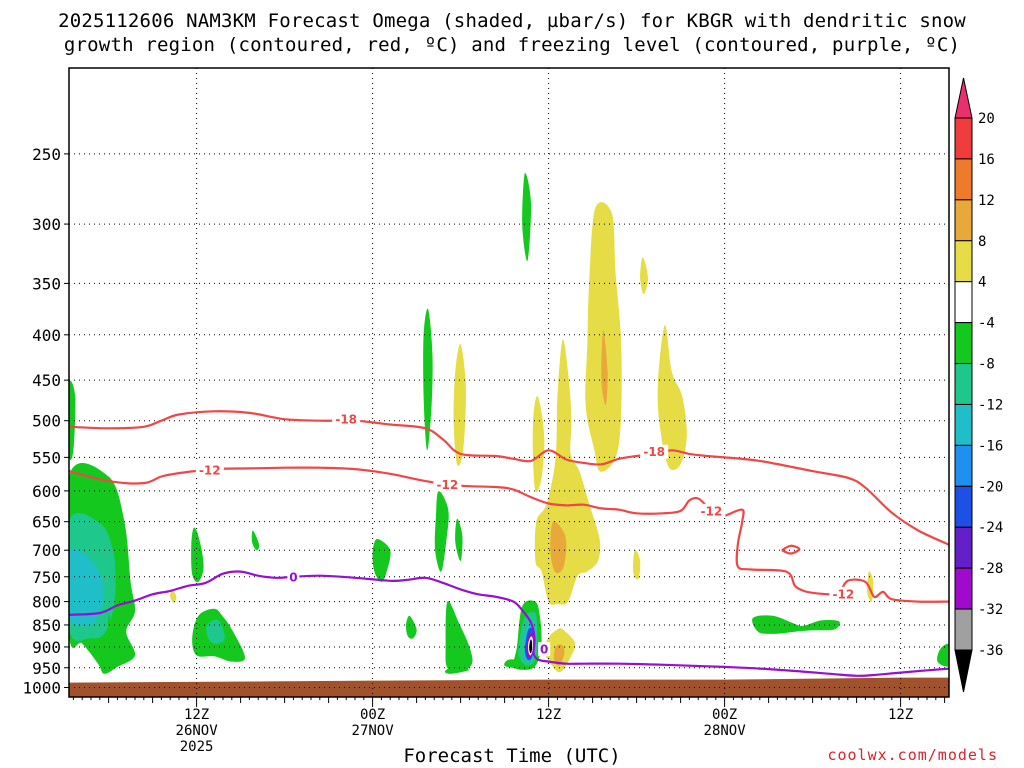 The image size is (1024, 768). I want to click on colorbar-label: 20, so click(986, 119).